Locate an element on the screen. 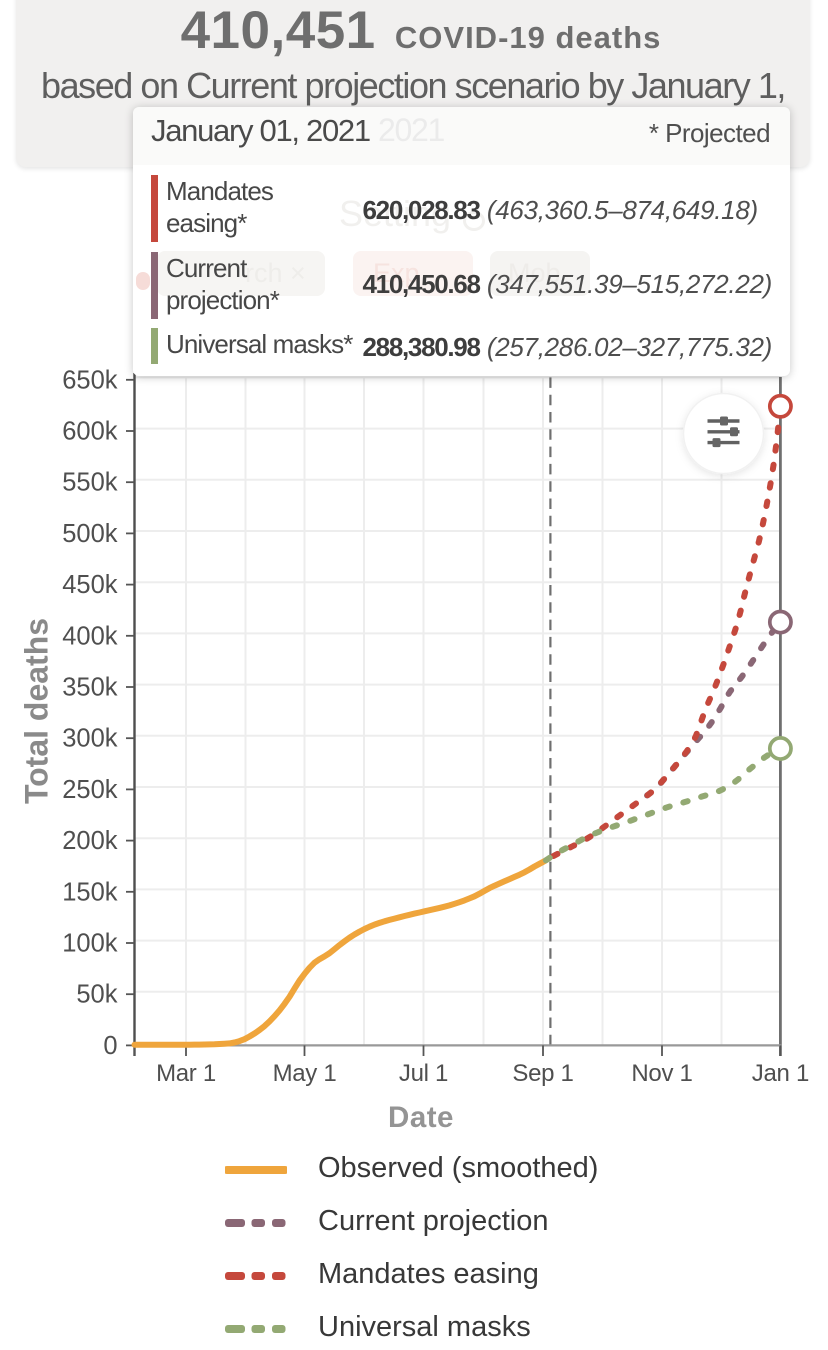 This screenshot has width=828, height=1350. svg-text: Nov 1 is located at coordinates (661, 1073).